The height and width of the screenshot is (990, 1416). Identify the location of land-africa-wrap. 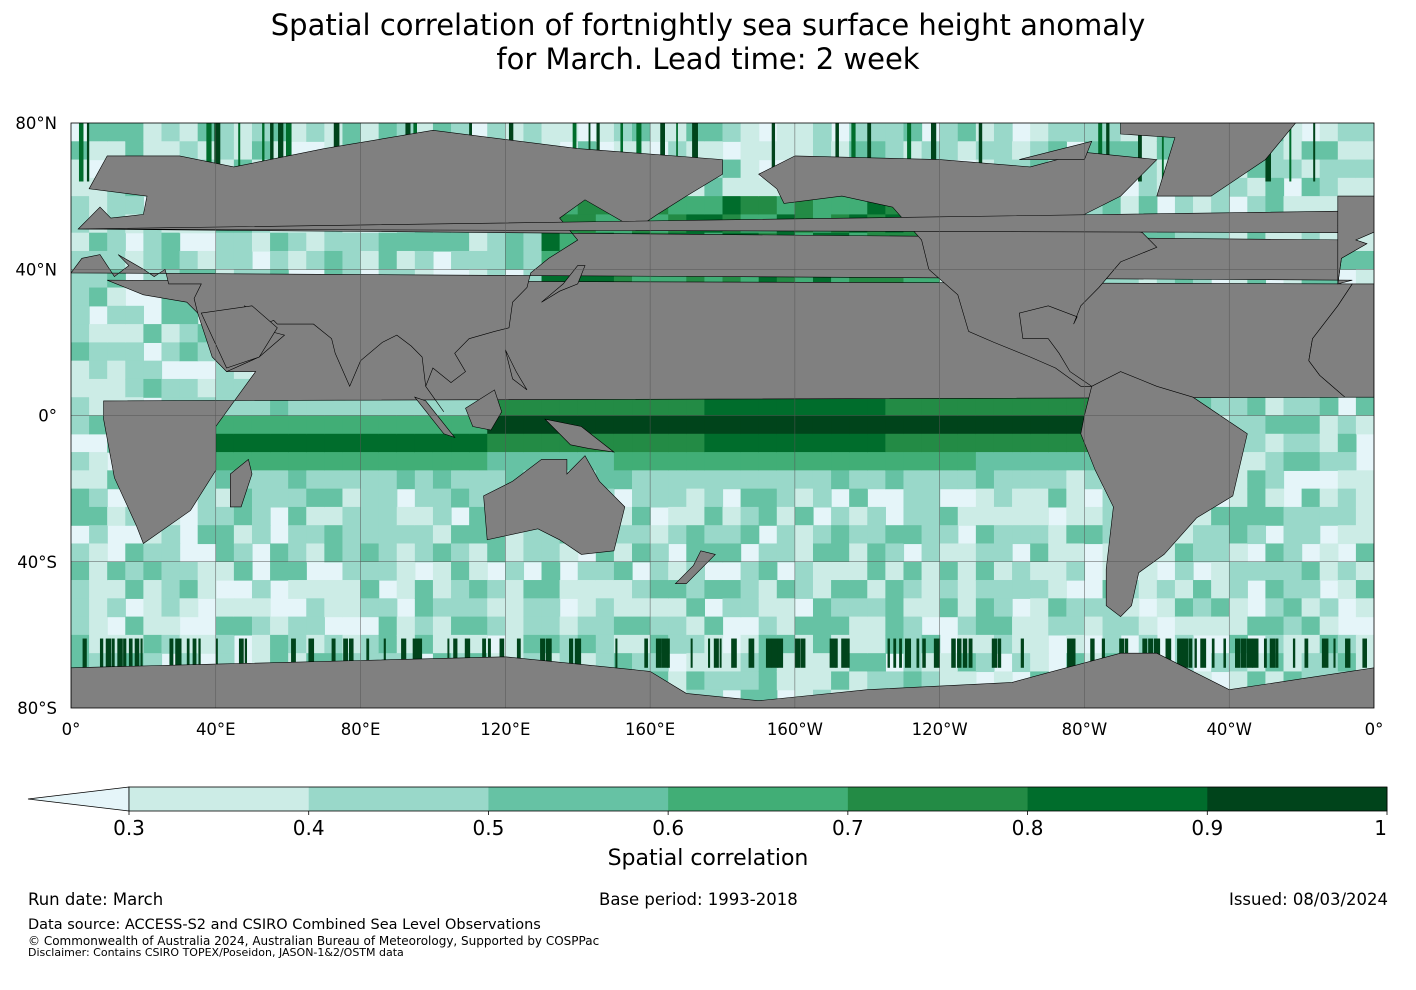
(1341, 340).